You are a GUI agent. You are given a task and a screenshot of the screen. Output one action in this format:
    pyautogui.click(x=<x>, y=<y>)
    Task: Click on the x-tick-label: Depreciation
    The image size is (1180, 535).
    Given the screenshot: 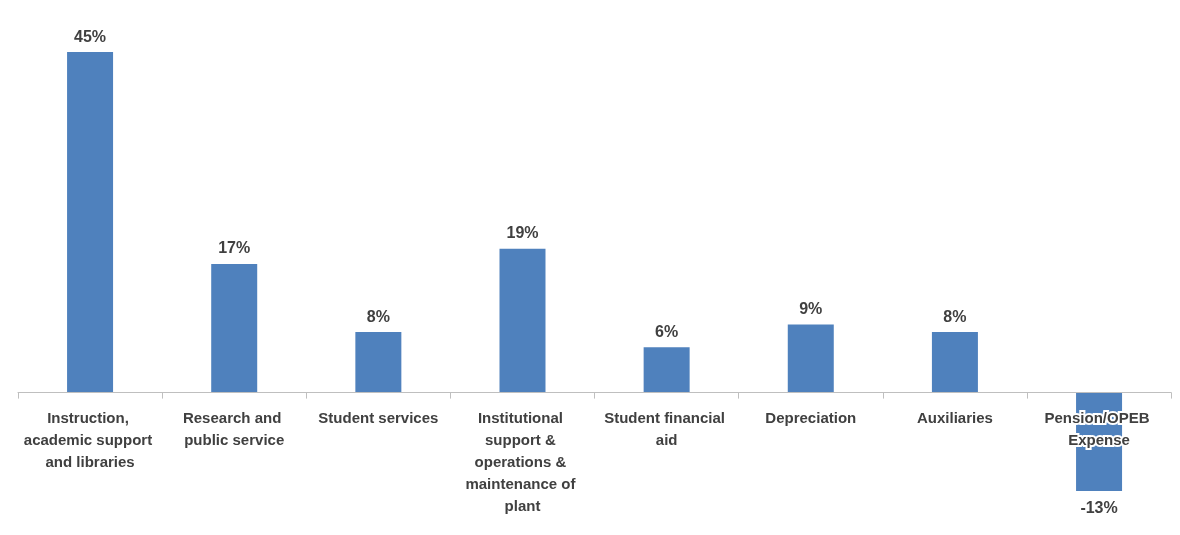 What is the action you would take?
    pyautogui.click(x=811, y=418)
    